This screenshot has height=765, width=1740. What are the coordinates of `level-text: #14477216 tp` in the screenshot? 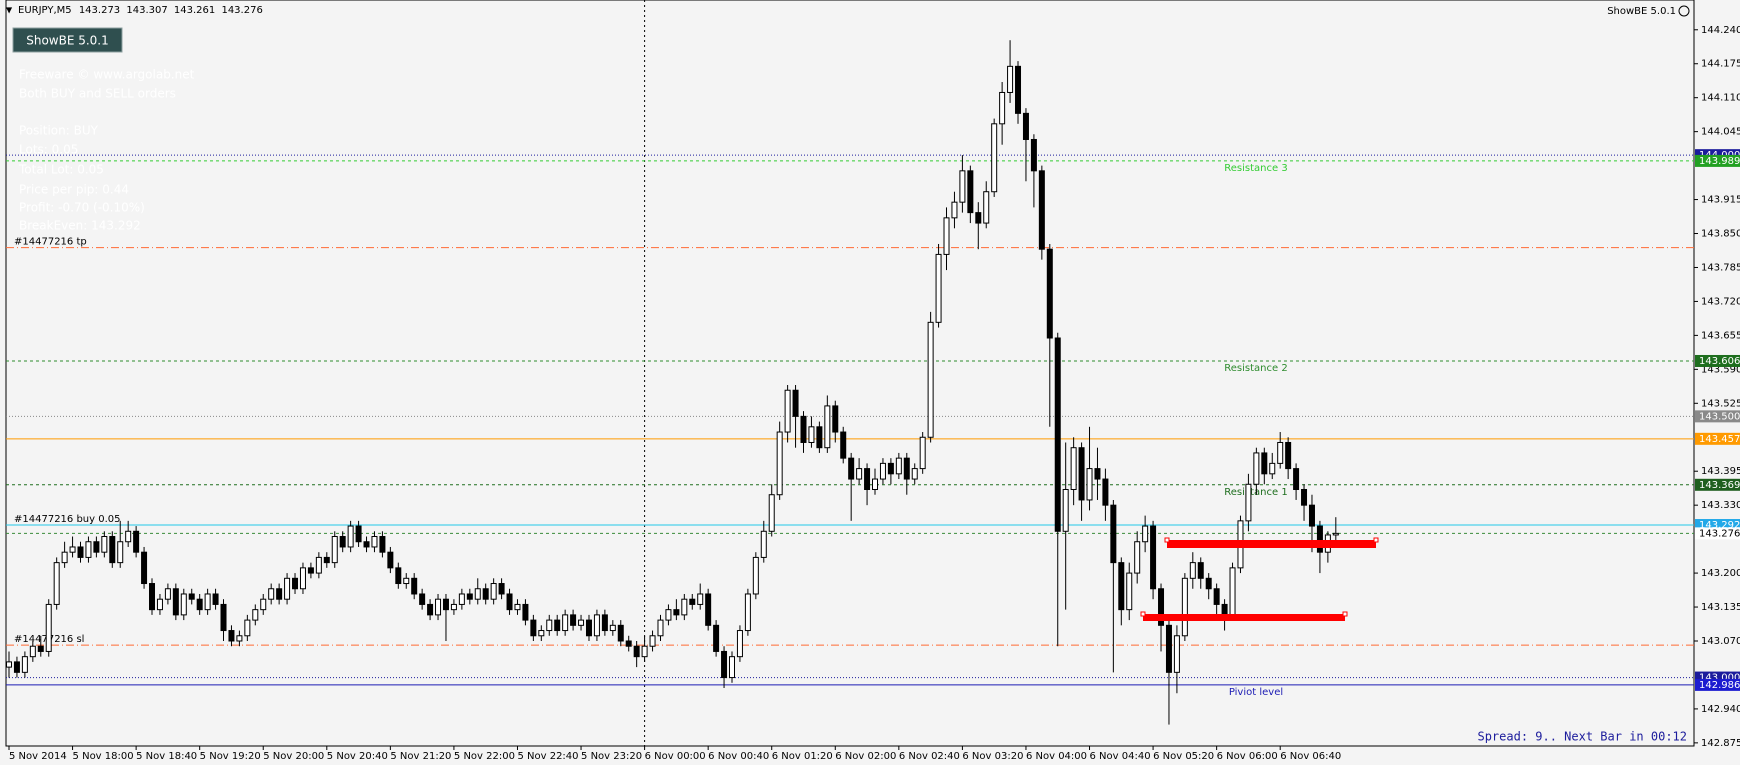 It's located at (50, 242).